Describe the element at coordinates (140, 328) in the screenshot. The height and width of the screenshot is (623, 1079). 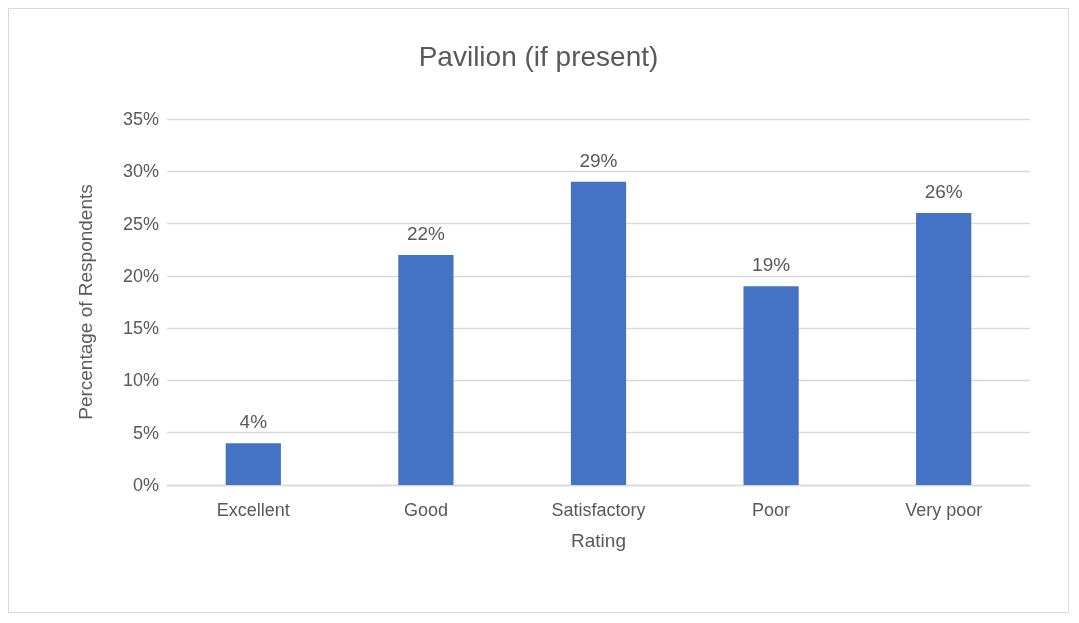
I see `y-tick-label: 15%` at that location.